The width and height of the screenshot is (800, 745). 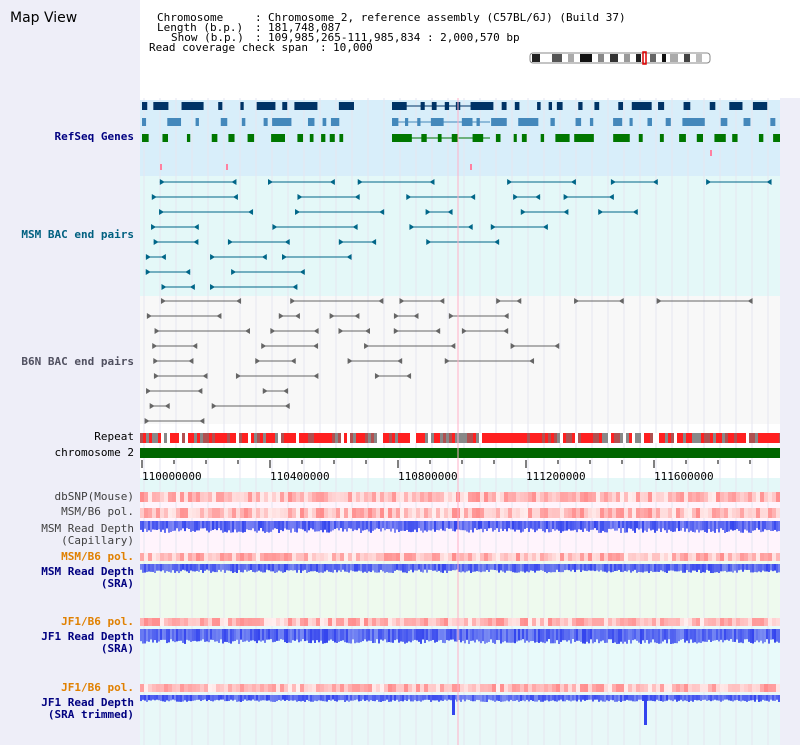 What do you see at coordinates (77, 234) in the screenshot?
I see `label-msm-bac-end-pairs: MSM BAC end pairs` at bounding box center [77, 234].